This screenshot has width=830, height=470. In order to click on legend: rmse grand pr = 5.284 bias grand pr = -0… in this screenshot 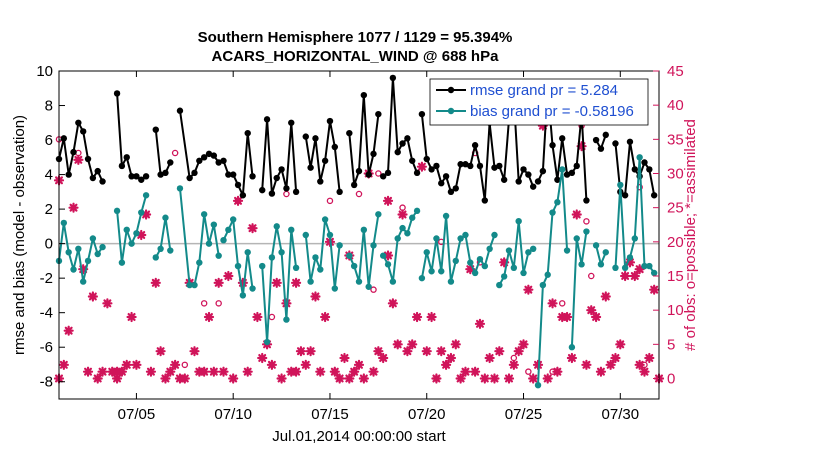, I will do `click(539, 102)`.